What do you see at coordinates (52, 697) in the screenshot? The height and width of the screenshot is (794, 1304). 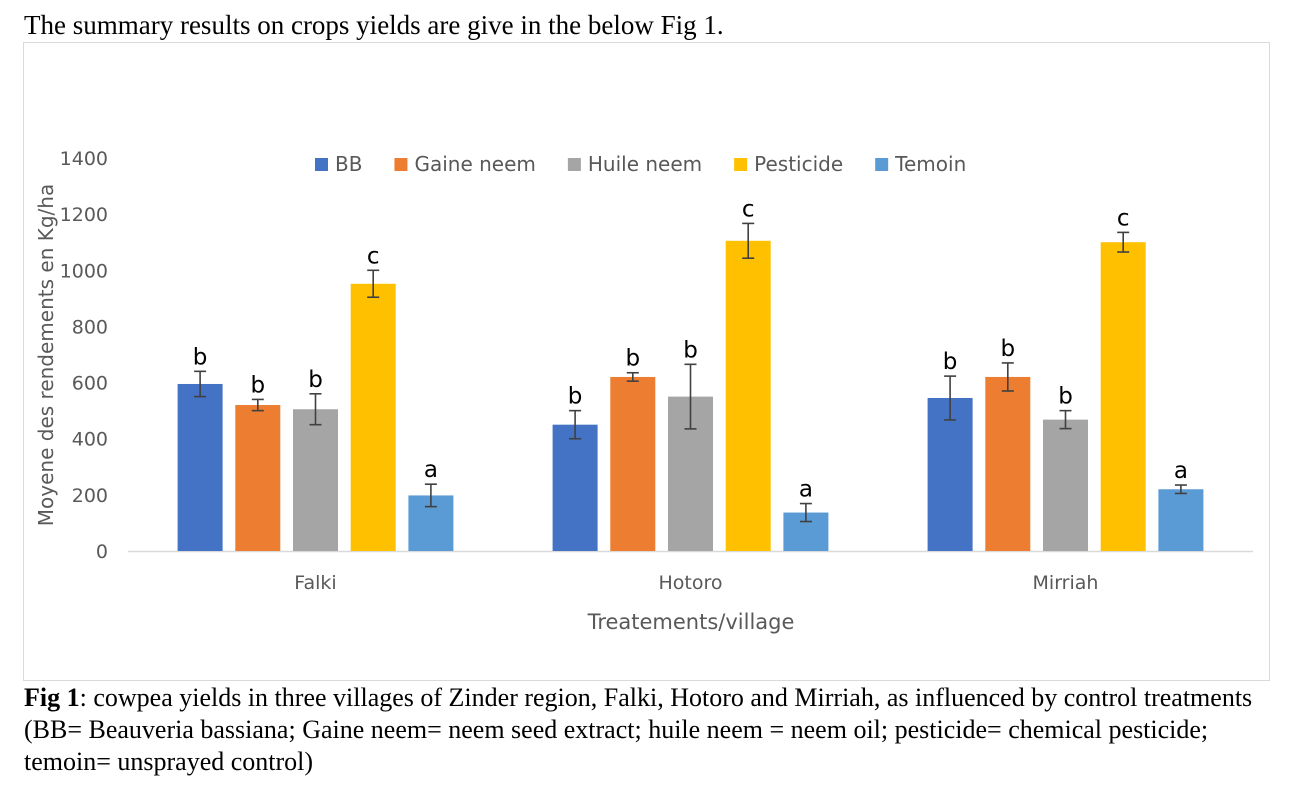 I see `caption-label: Fig 1` at bounding box center [52, 697].